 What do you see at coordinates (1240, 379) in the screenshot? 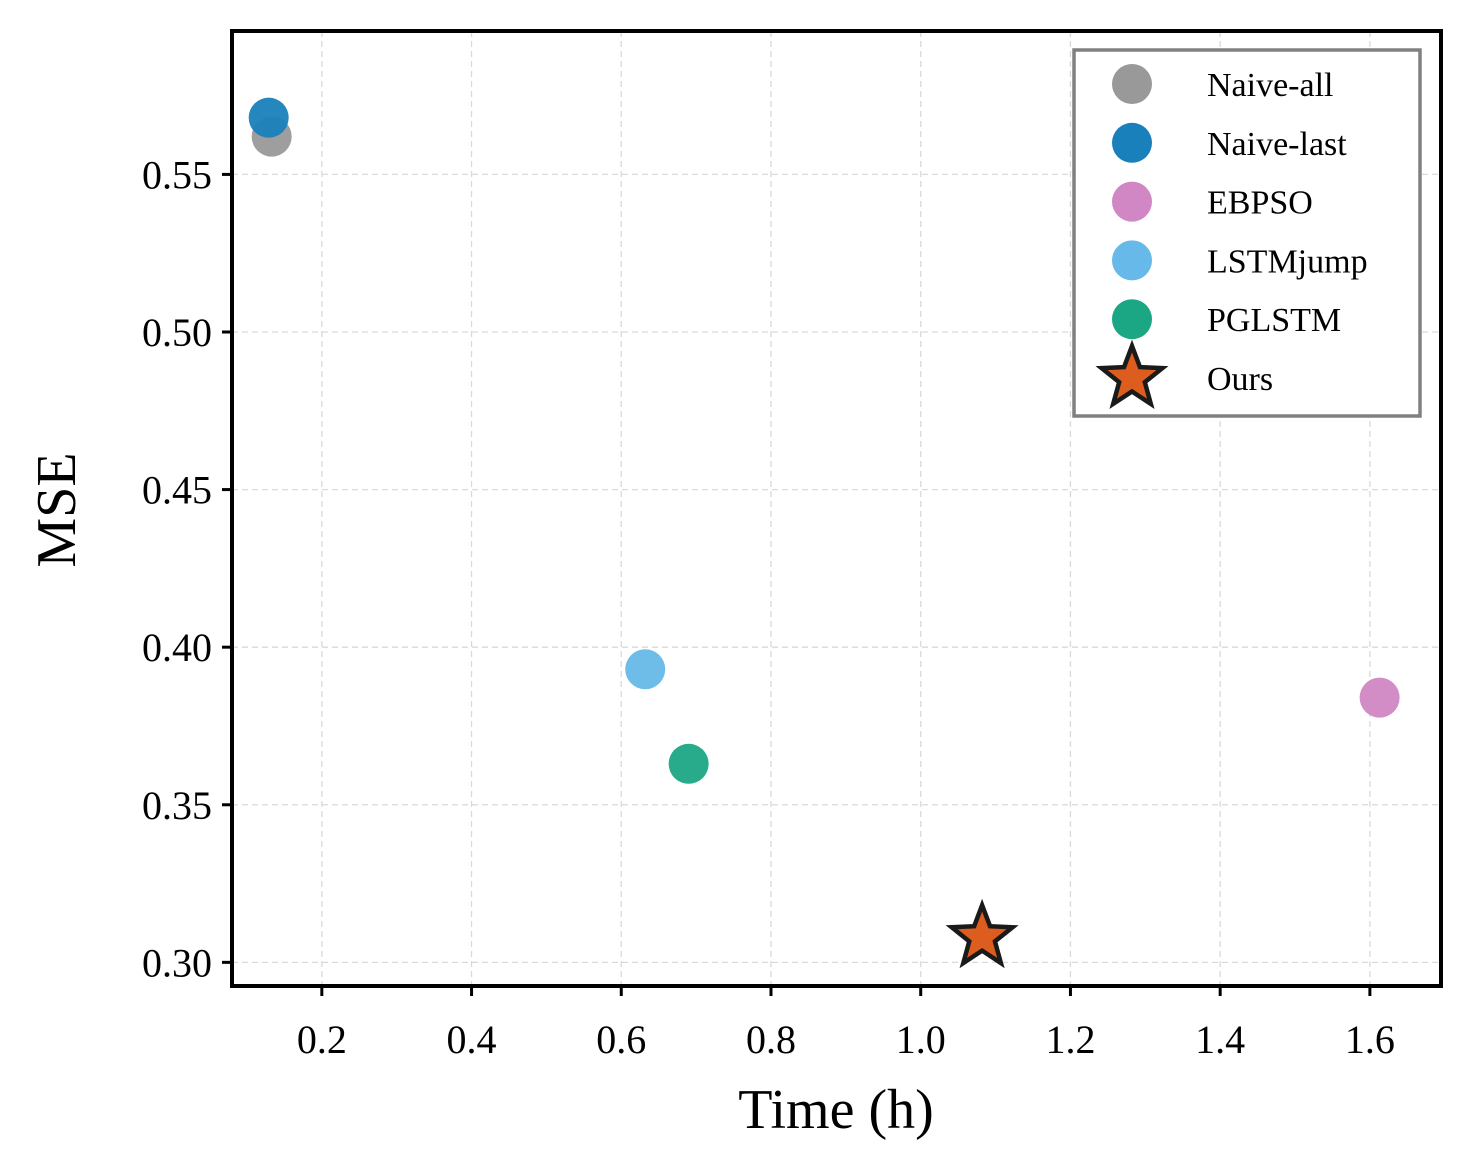
I see `legend-label-ours: Ours` at bounding box center [1240, 379].